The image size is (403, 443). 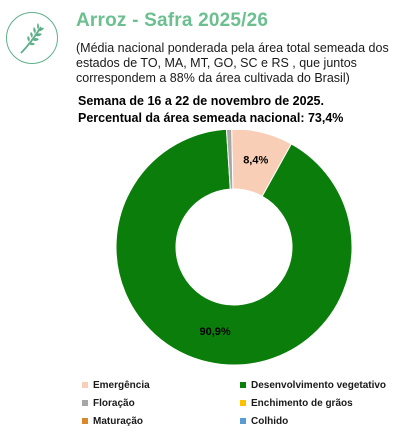 I want to click on legend-label: Enchimento de grãos, so click(x=302, y=403).